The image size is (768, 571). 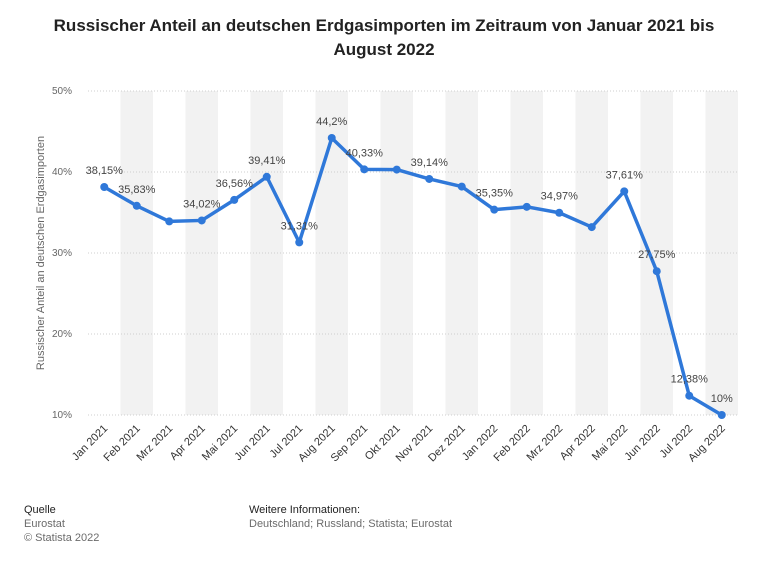 What do you see at coordinates (300, 226) in the screenshot?
I see `data-label: 31,31%` at bounding box center [300, 226].